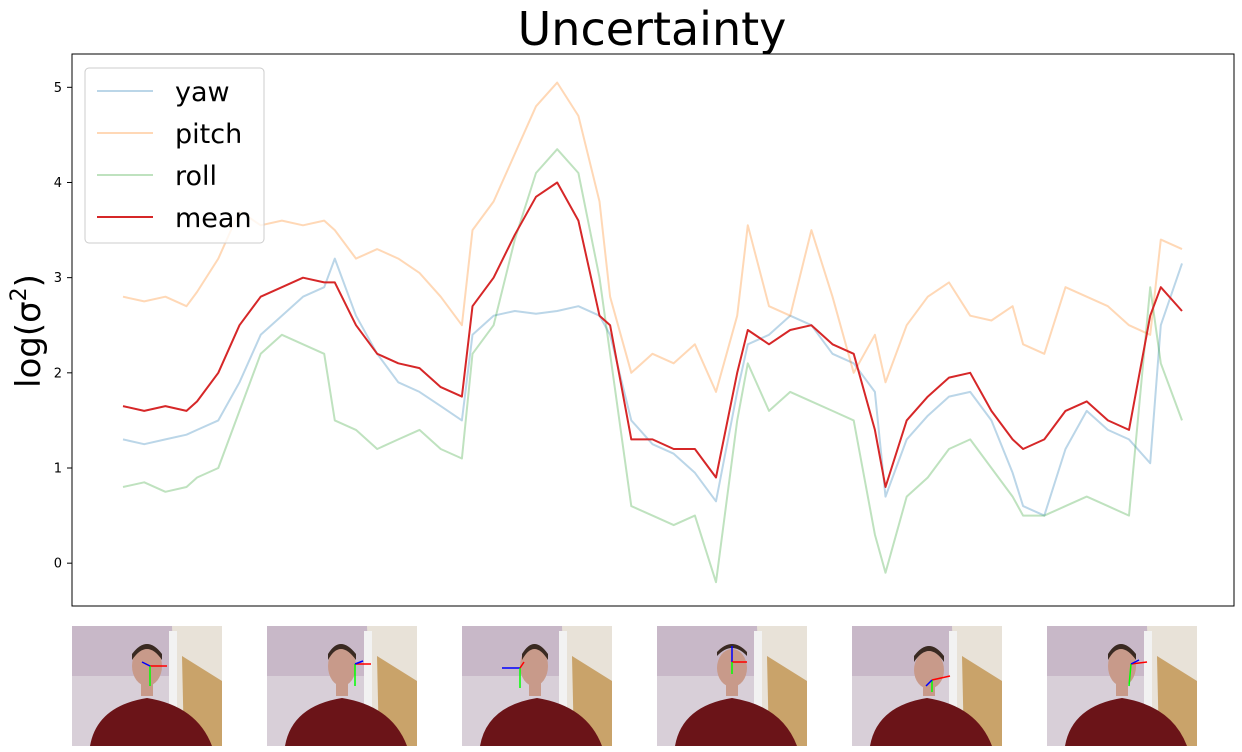 The width and height of the screenshot is (1242, 752). Describe the element at coordinates (58, 469) in the screenshot. I see `y-tick-label: 1` at that location.